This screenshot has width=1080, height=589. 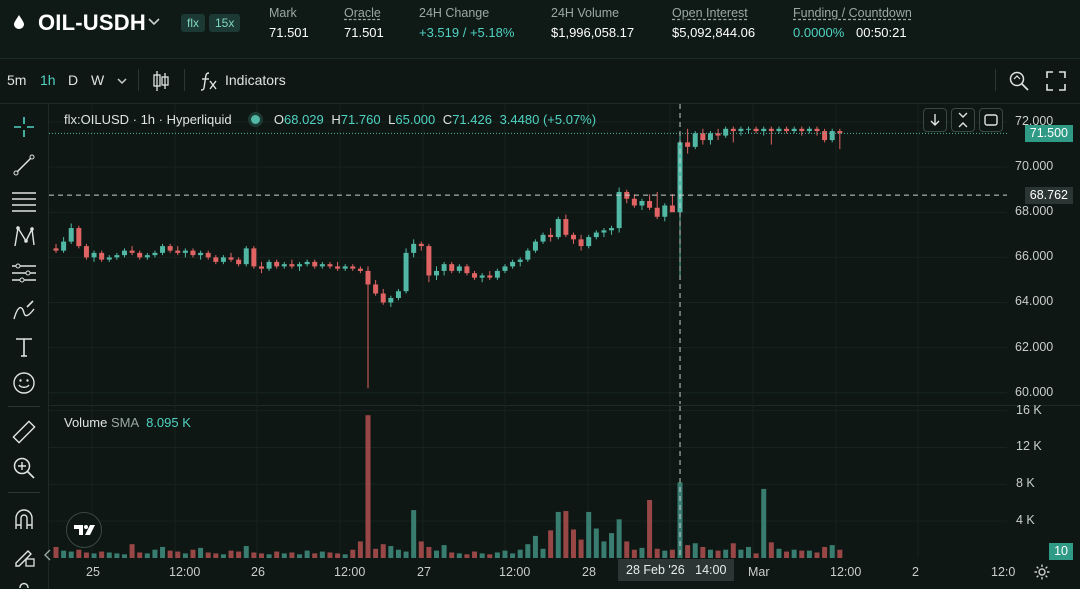 I want to click on pattern-icon, so click(x=24, y=237).